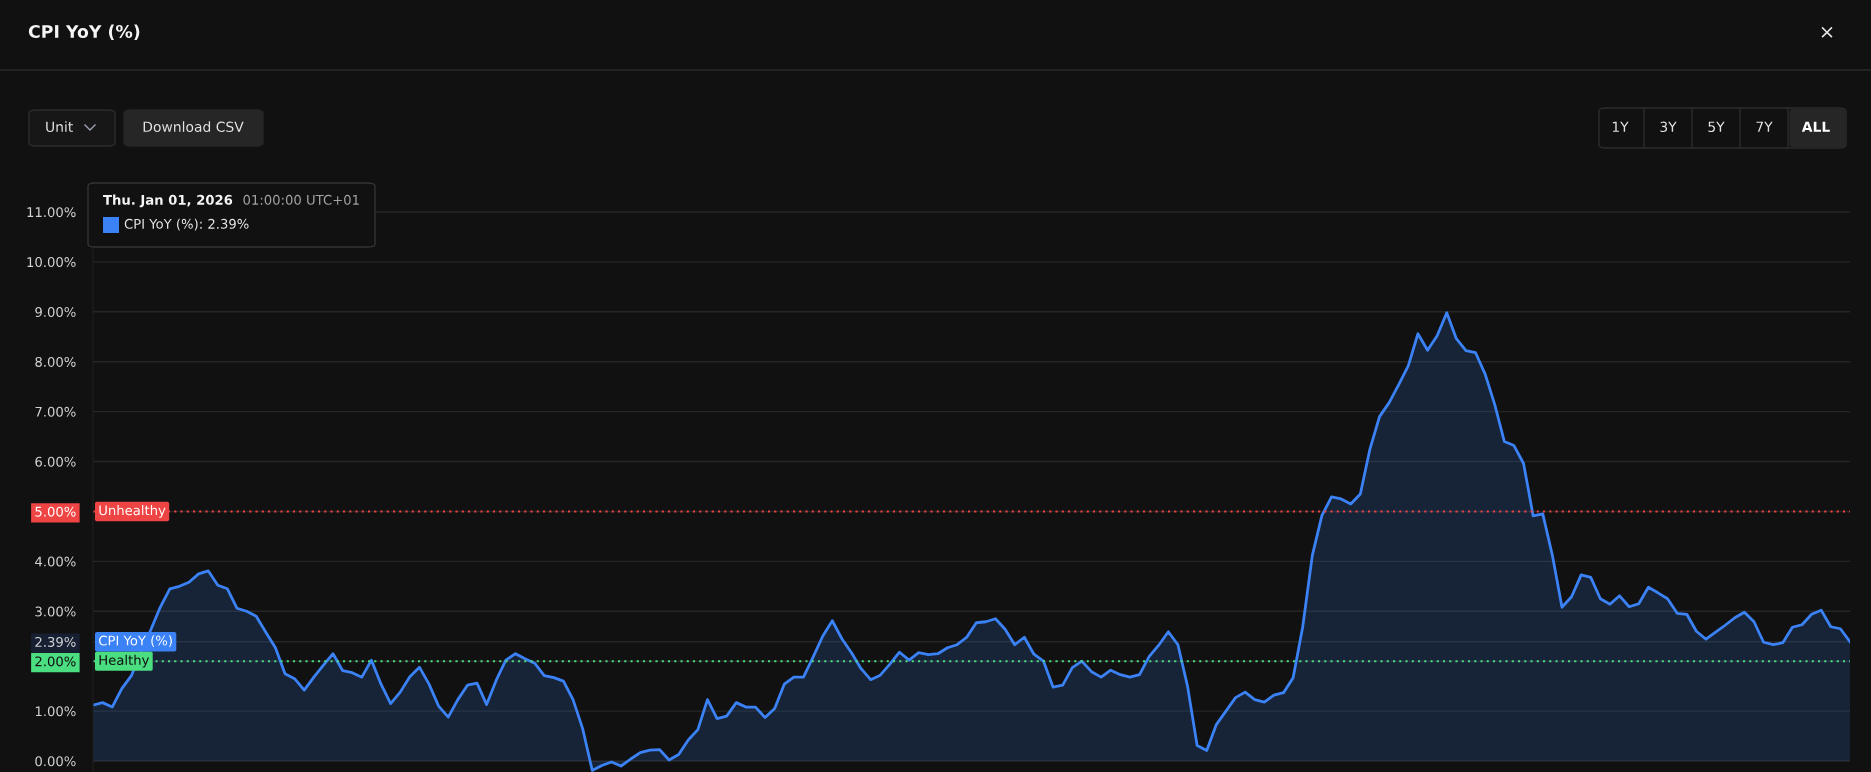  Describe the element at coordinates (55, 411) in the screenshot. I see `y-tick-label: 7.00%` at that location.